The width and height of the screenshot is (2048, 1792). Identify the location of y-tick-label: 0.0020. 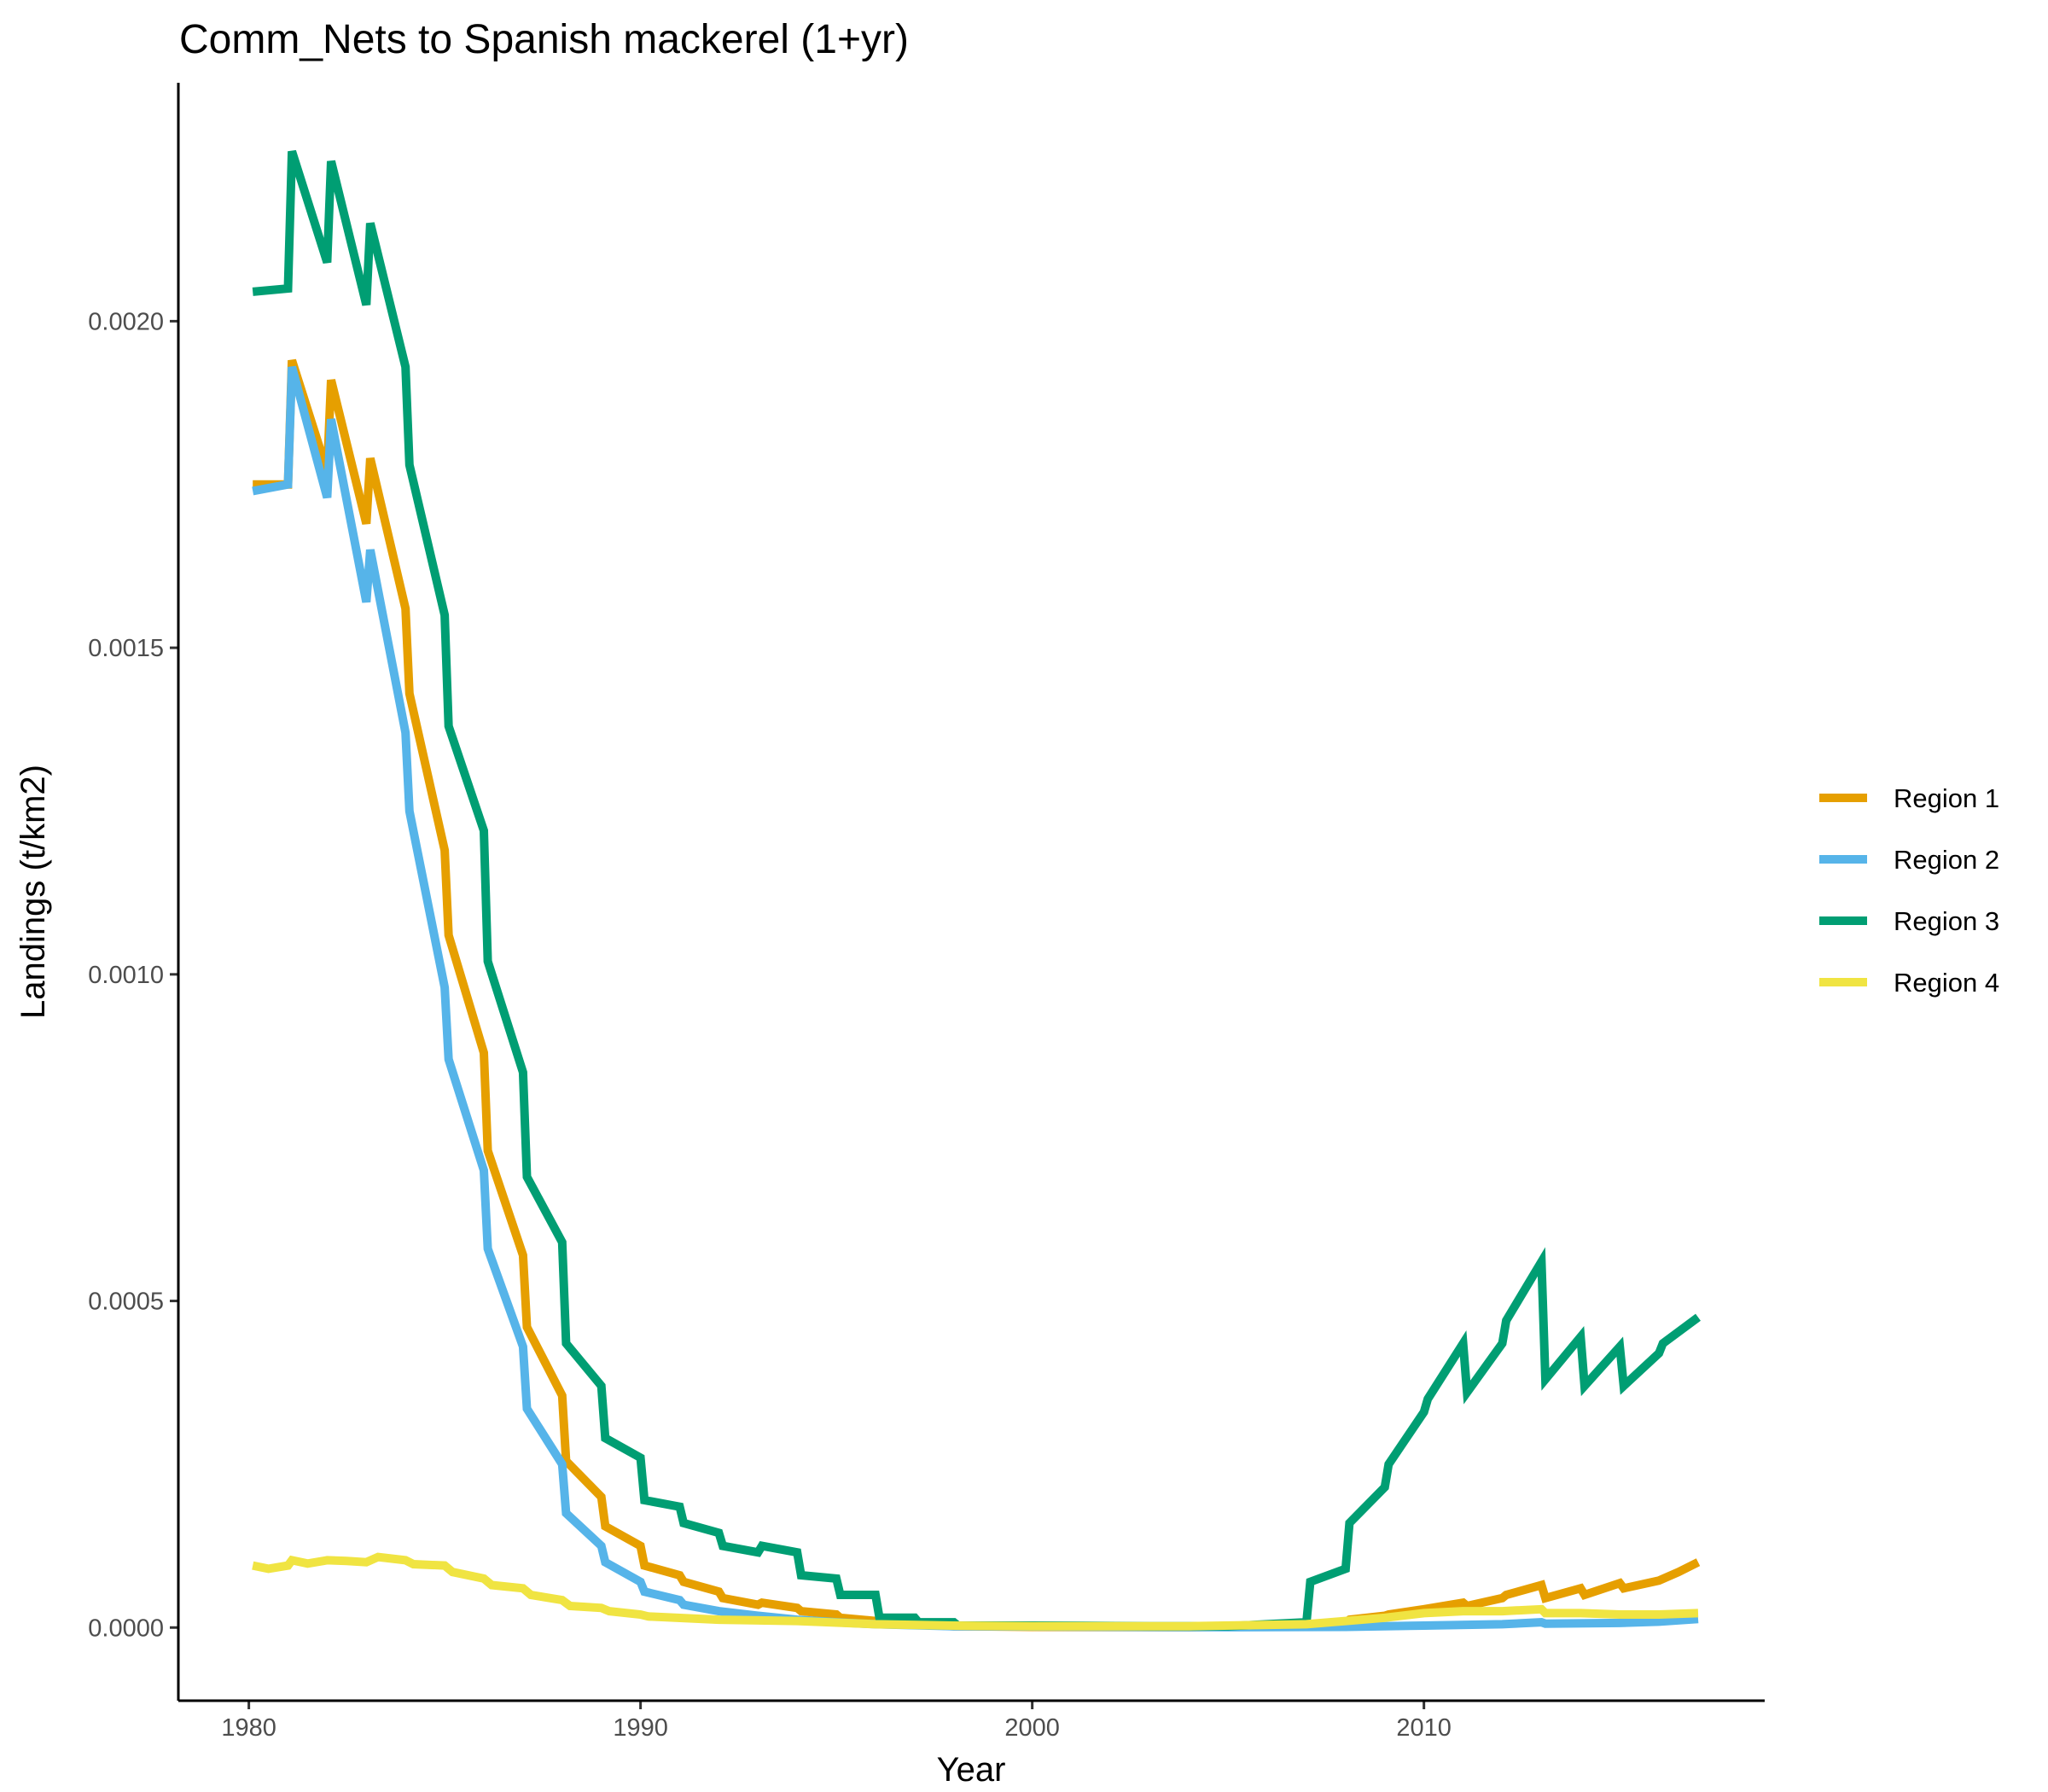
(126, 321).